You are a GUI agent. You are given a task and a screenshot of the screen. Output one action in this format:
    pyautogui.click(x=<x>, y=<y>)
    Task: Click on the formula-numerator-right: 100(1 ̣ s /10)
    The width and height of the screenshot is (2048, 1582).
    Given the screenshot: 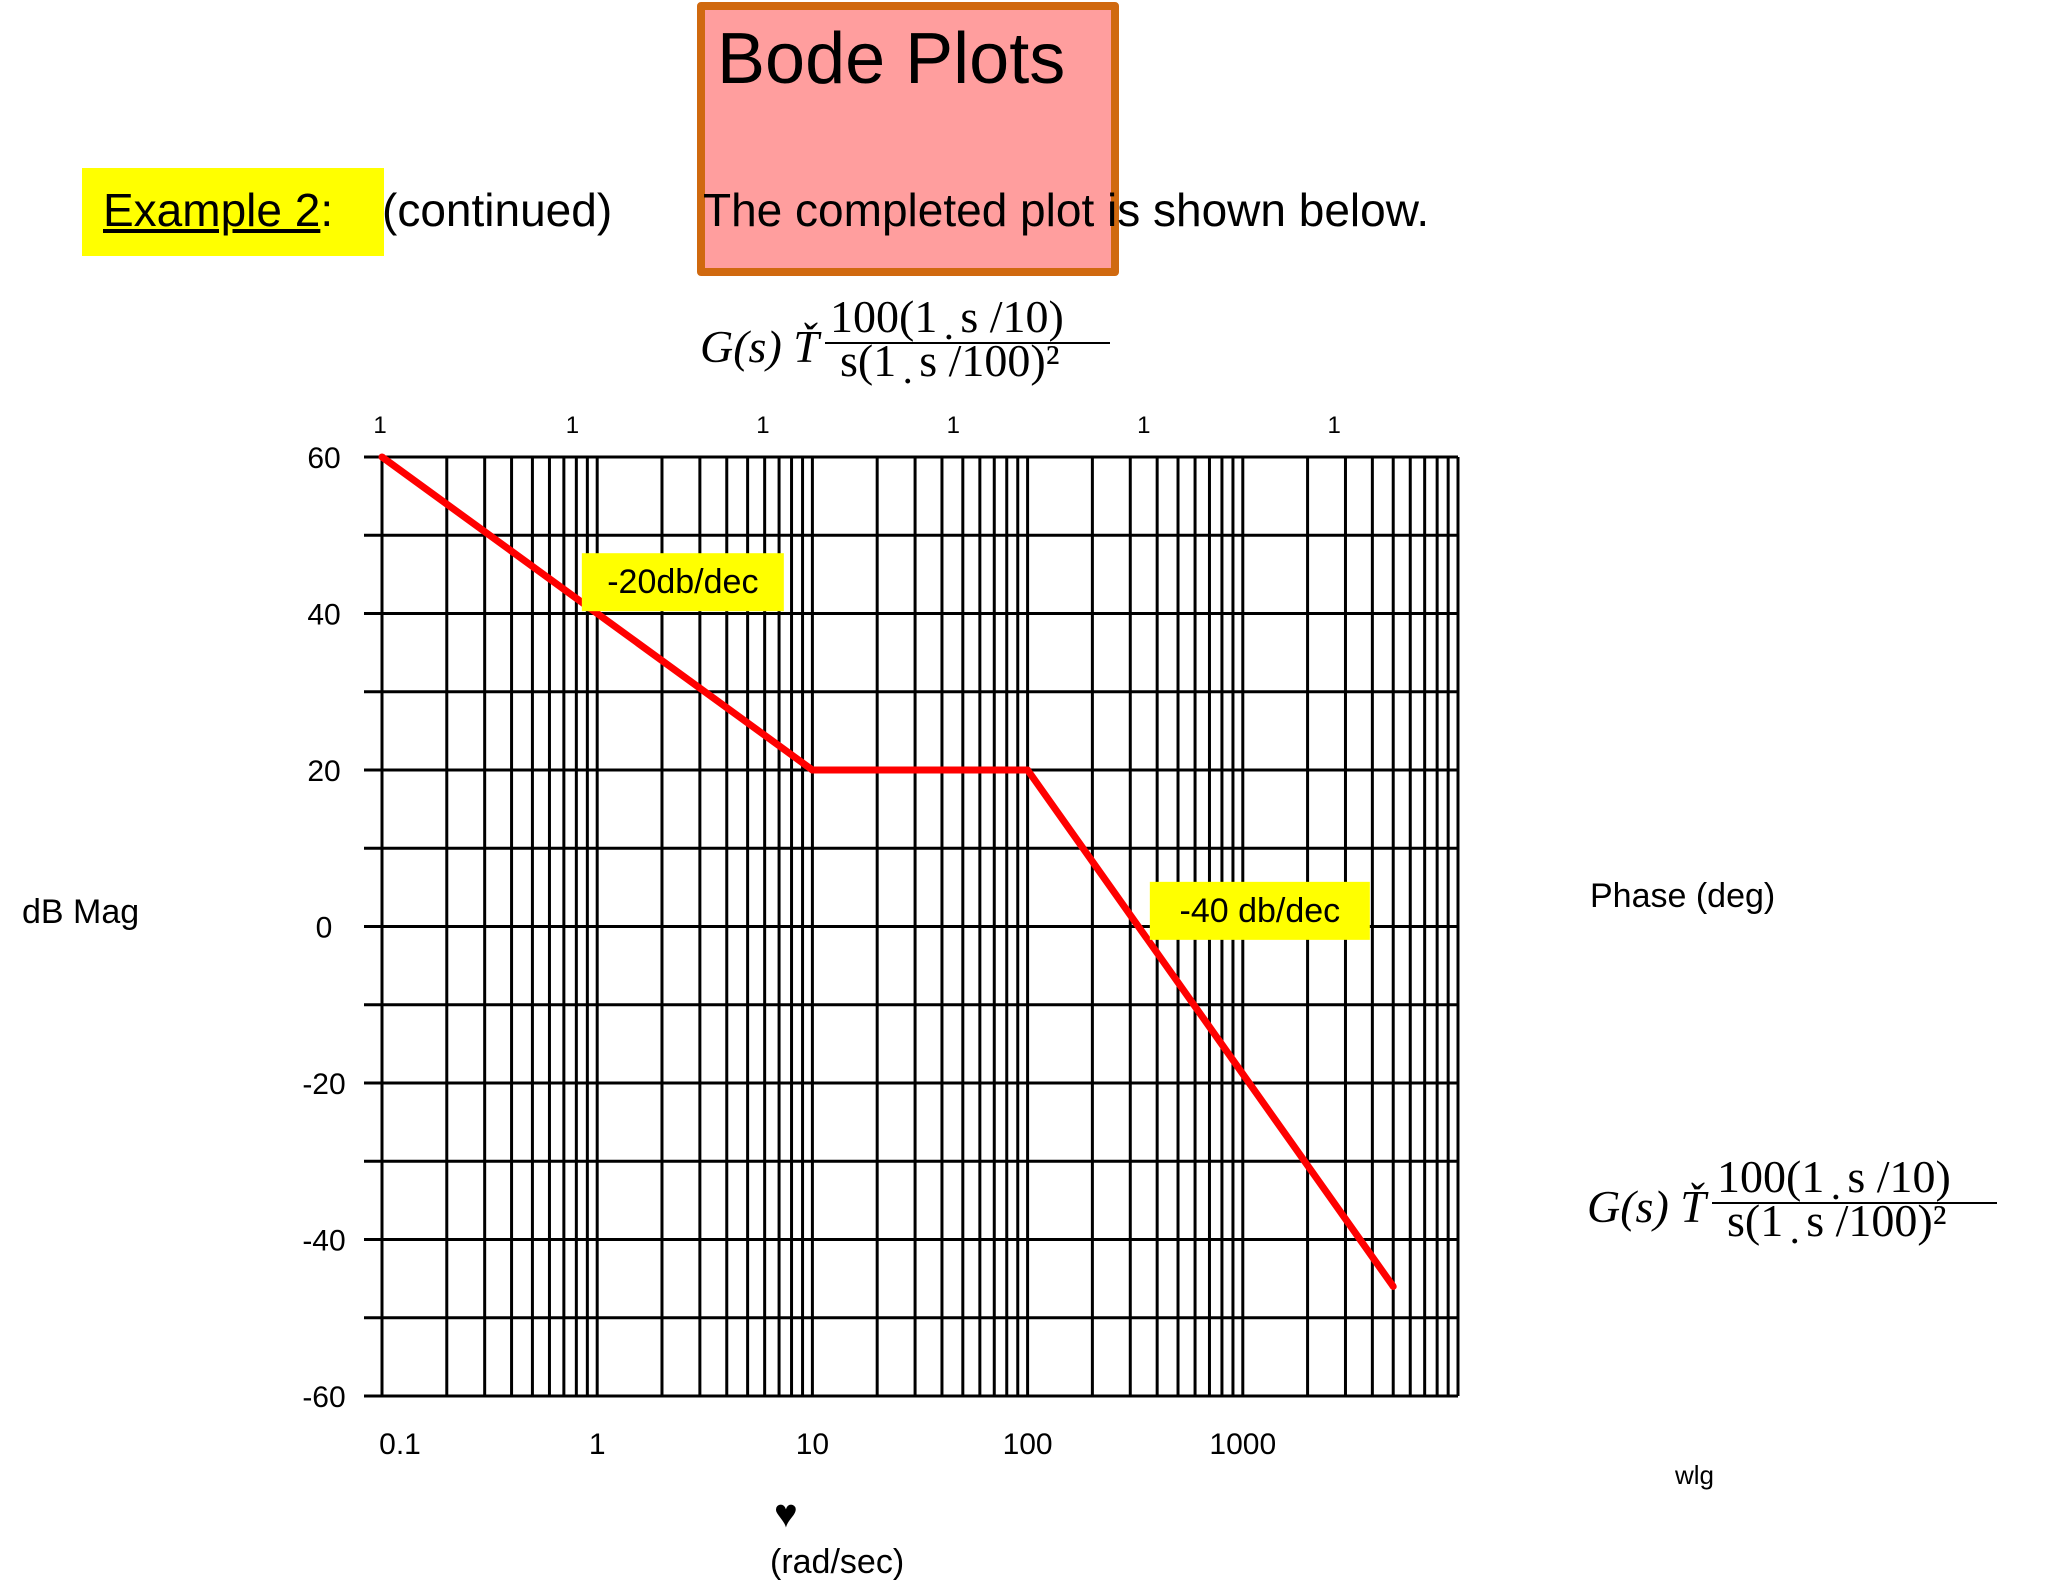 What is the action you would take?
    pyautogui.click(x=1834, y=1176)
    